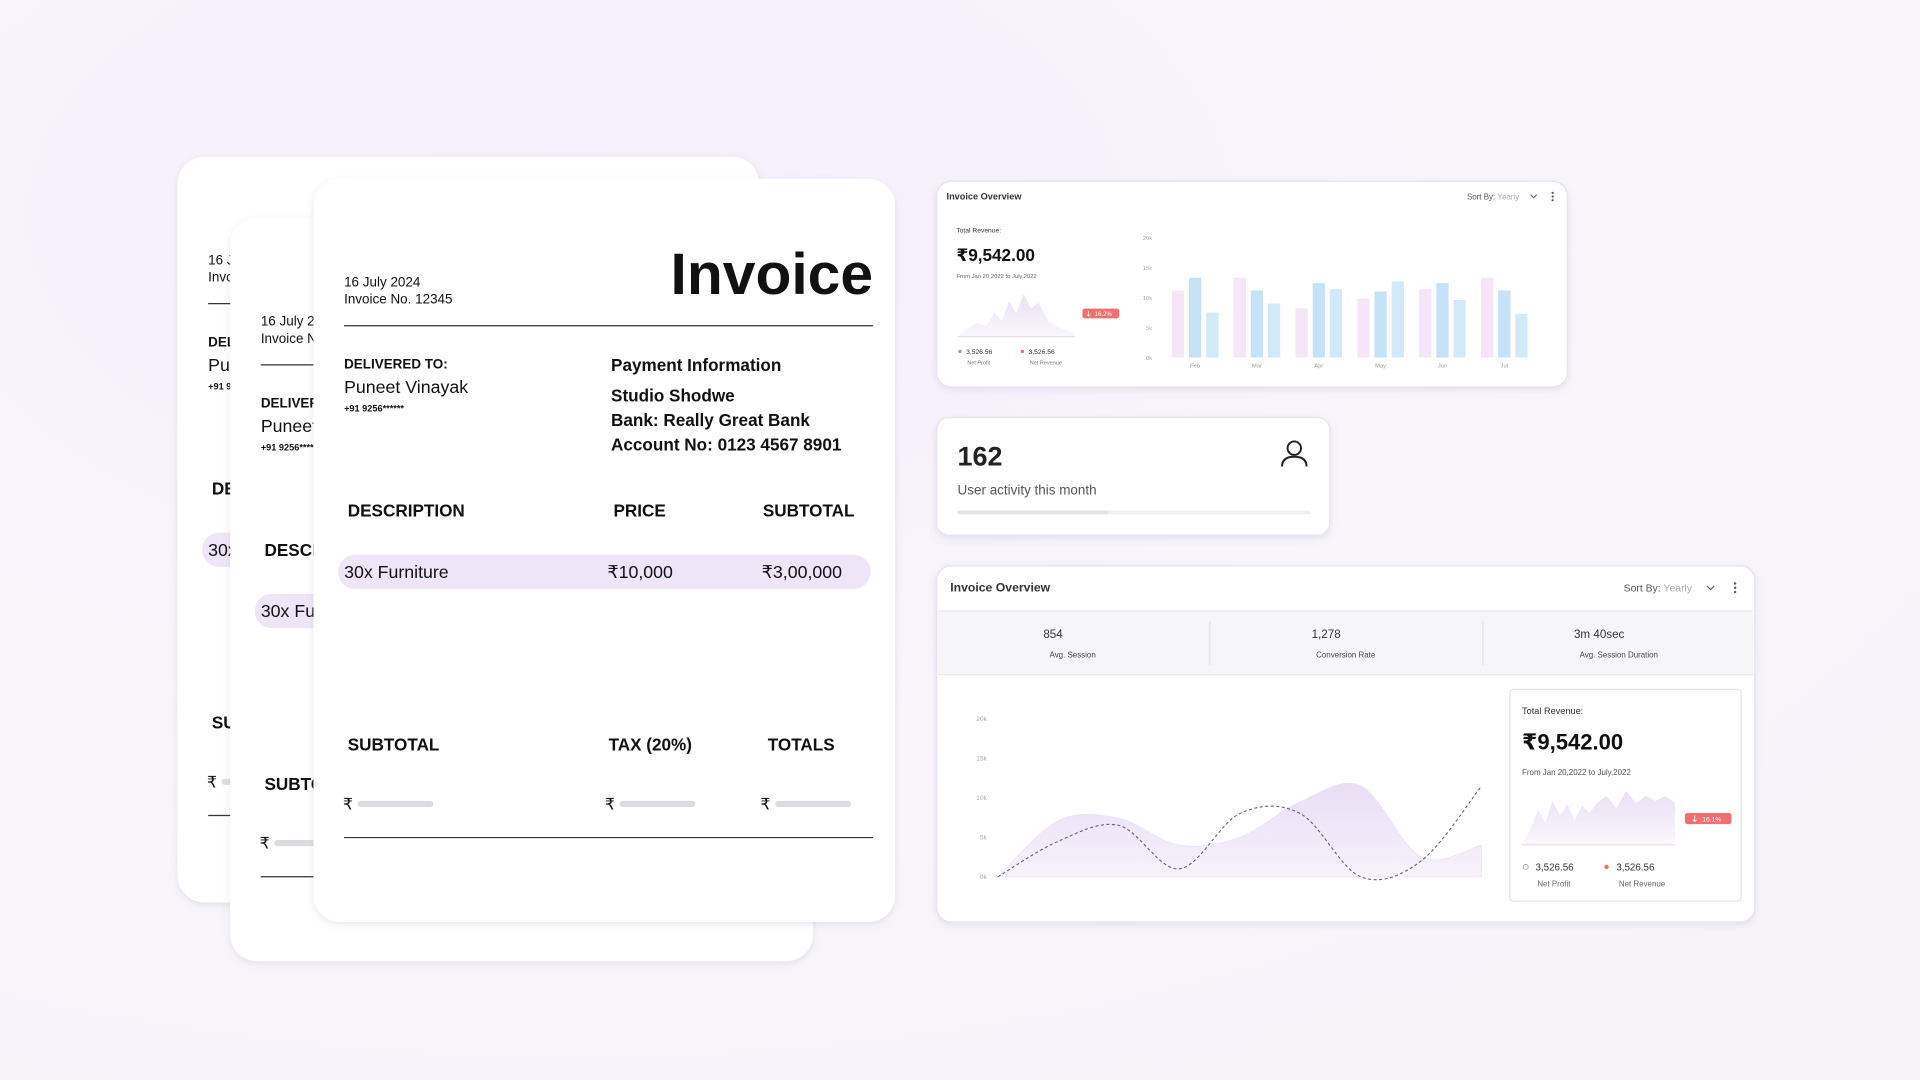  What do you see at coordinates (1033, 512) in the screenshot?
I see `progress-fill` at bounding box center [1033, 512].